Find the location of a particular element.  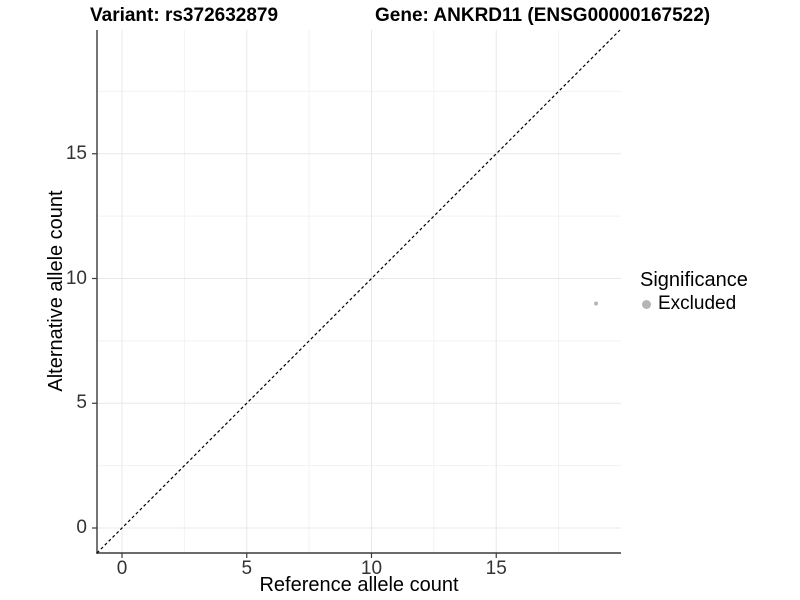

x-tick-label: 5 is located at coordinates (247, 568).